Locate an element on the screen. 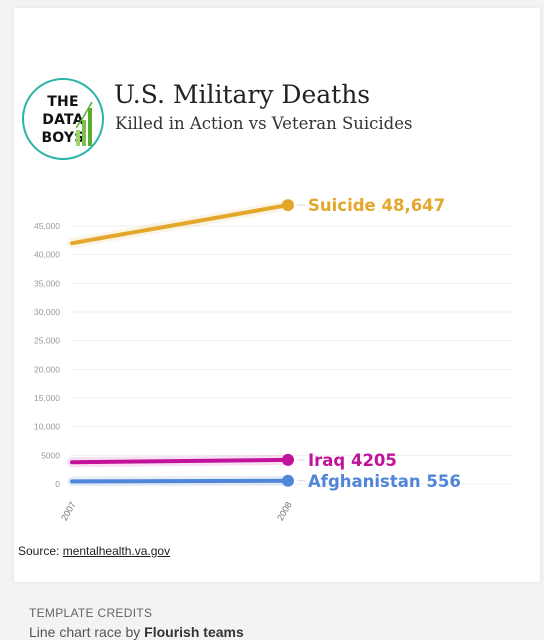 This screenshot has width=544, height=640. template-credits-text: Line chart race by Flourish teams is located at coordinates (136, 632).